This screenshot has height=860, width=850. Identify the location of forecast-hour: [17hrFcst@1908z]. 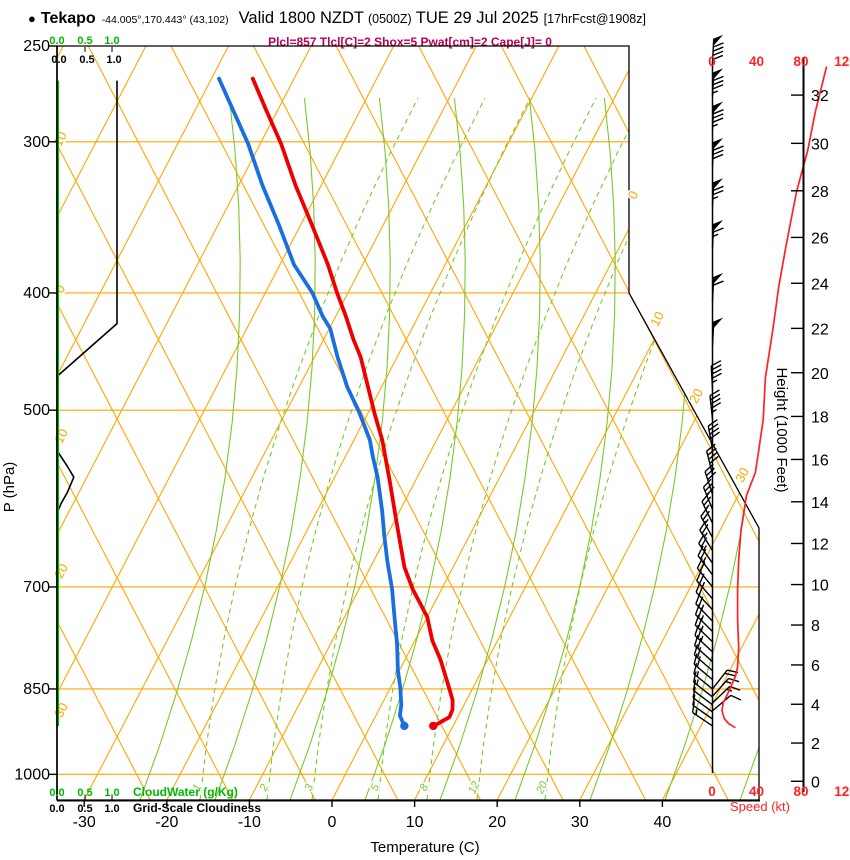
(594, 19).